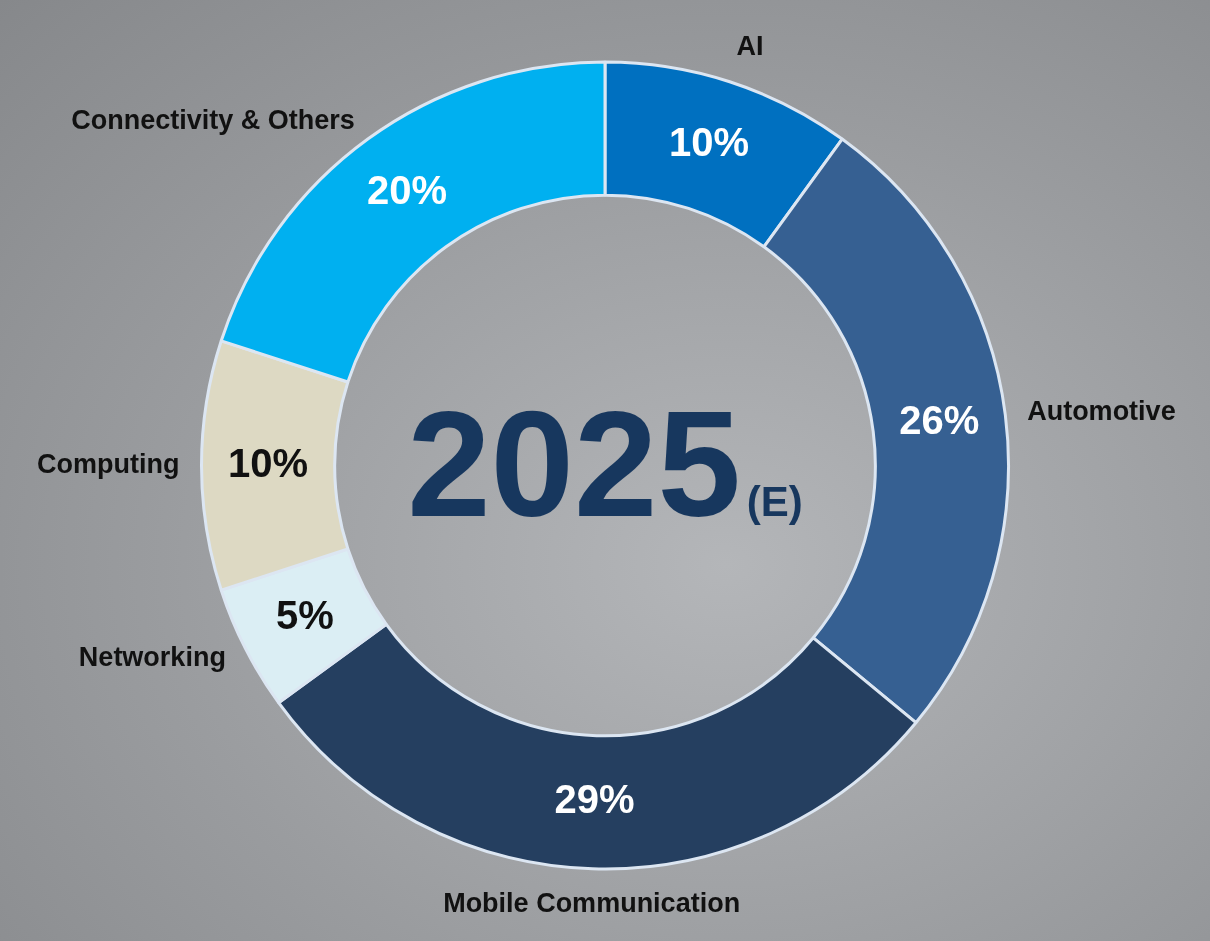 Image resolution: width=1210 pixels, height=941 pixels. Describe the element at coordinates (592, 902) in the screenshot. I see `slice-label: Mobile Communication` at that location.